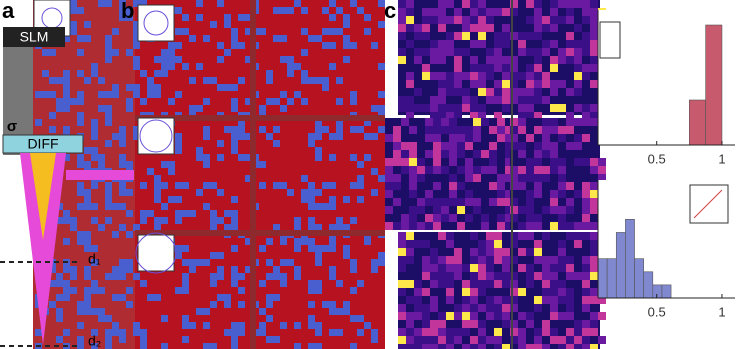 The image size is (747, 349). What do you see at coordinates (630, 259) in the screenshot?
I see `bar` at bounding box center [630, 259].